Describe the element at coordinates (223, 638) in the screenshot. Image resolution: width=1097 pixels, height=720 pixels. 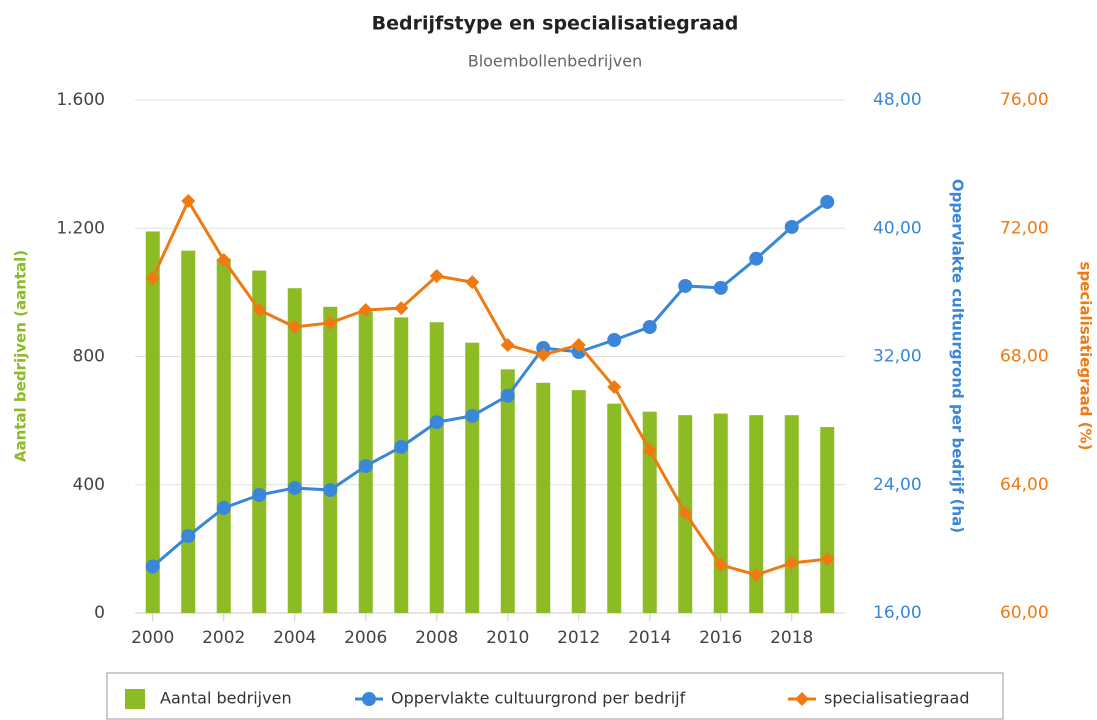
I see `x-tick-label: 2002` at that location.